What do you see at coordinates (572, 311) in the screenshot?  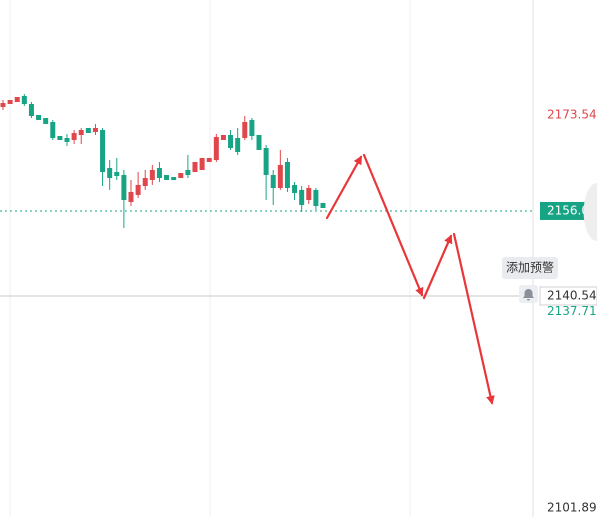 I see `price-level-label: 2137.71` at bounding box center [572, 311].